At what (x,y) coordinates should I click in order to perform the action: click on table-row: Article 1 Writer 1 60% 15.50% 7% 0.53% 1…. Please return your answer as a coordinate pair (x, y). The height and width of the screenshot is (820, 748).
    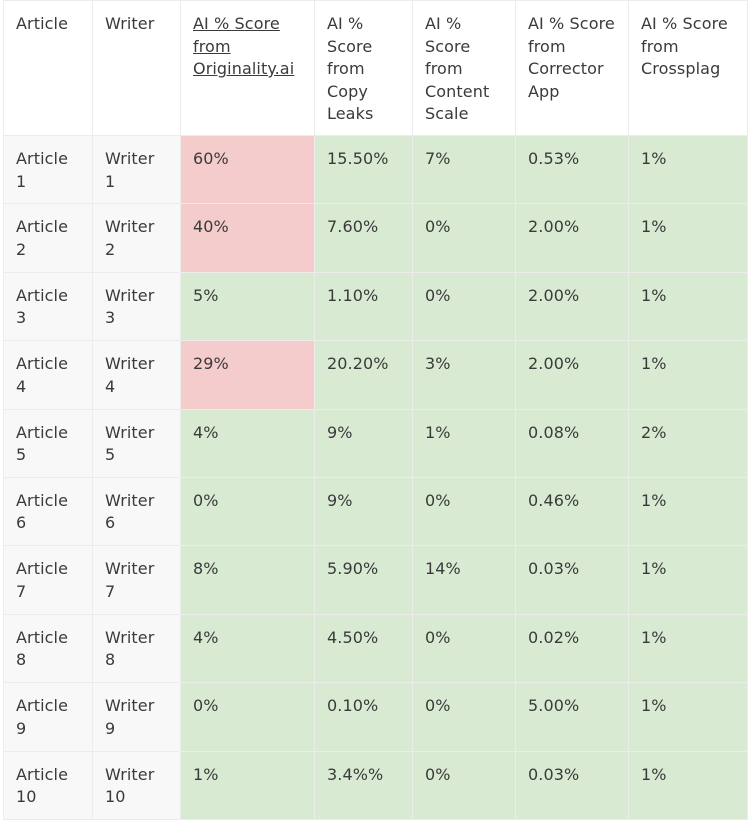
    Looking at the image, I should click on (375, 169).